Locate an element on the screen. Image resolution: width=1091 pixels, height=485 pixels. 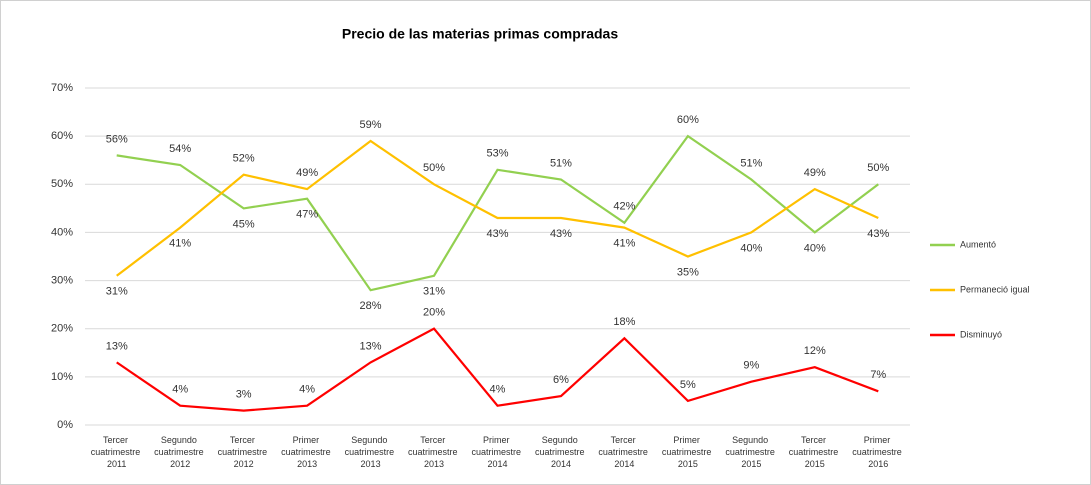
y-tick-label: 40% is located at coordinates (62, 232).